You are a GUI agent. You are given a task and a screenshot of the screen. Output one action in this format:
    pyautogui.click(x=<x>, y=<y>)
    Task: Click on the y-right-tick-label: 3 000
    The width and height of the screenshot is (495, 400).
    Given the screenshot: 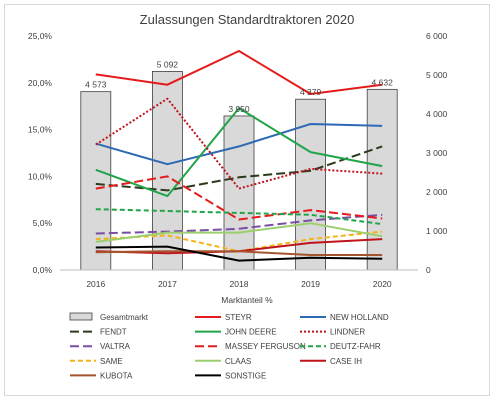 What is the action you would take?
    pyautogui.click(x=437, y=153)
    